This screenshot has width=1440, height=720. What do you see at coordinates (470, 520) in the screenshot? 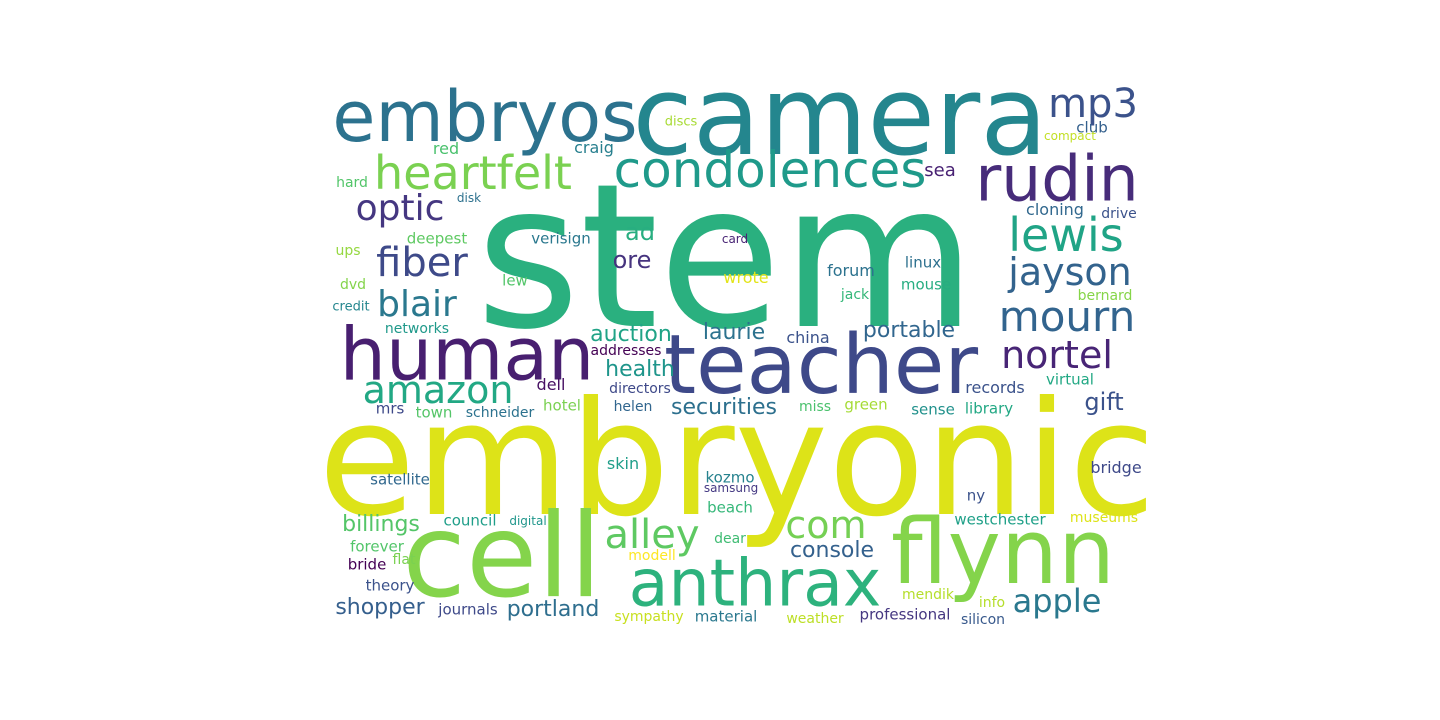
I see `cloud-word-council: council` at bounding box center [470, 520].